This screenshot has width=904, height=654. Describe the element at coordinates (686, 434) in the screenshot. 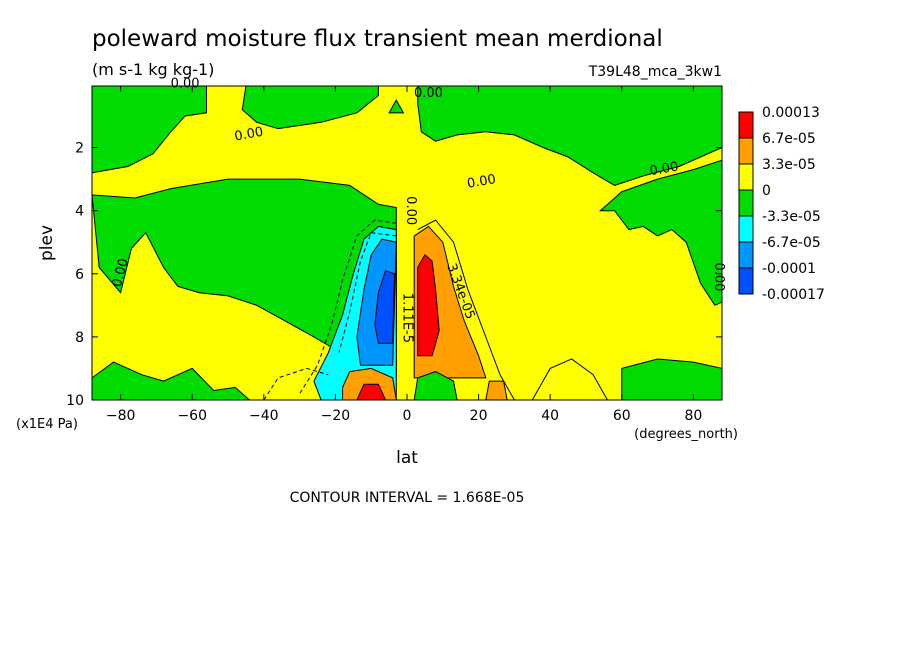

I see `x-unit-label: (degrees_north)` at that location.